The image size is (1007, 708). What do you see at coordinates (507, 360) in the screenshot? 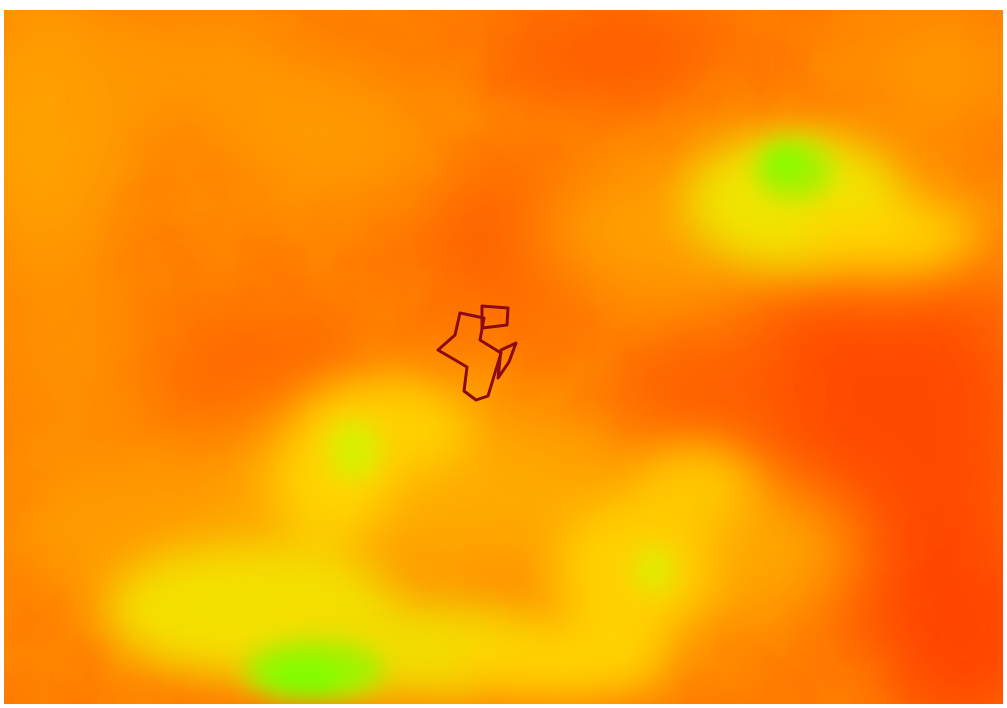
I see `study-area-polygon-sliver` at bounding box center [507, 360].